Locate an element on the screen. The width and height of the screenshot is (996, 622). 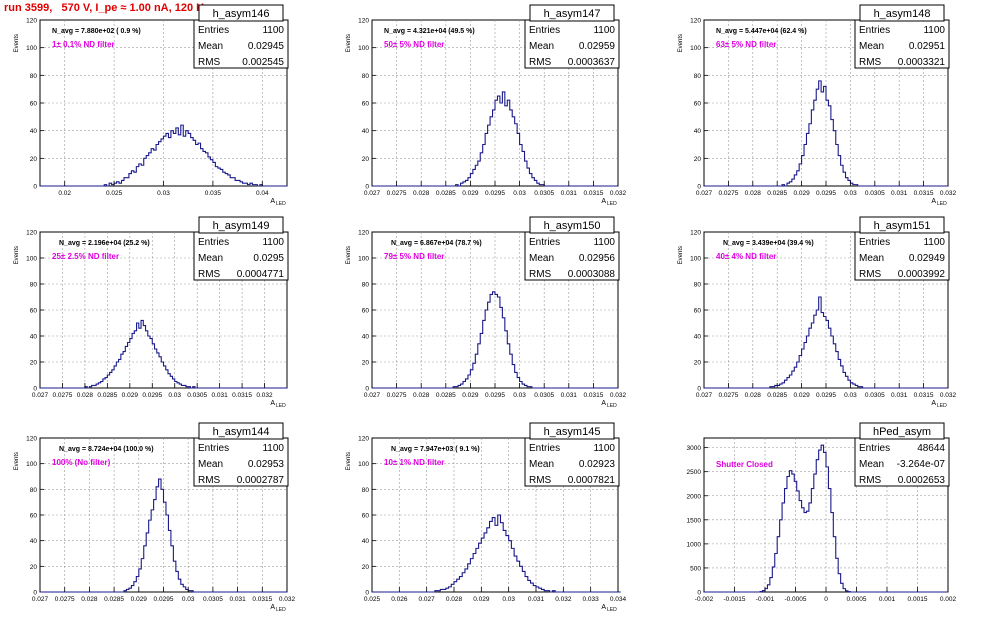
navg-label: N_avg = 6.867e+04 (78.7 %) is located at coordinates (436, 243).